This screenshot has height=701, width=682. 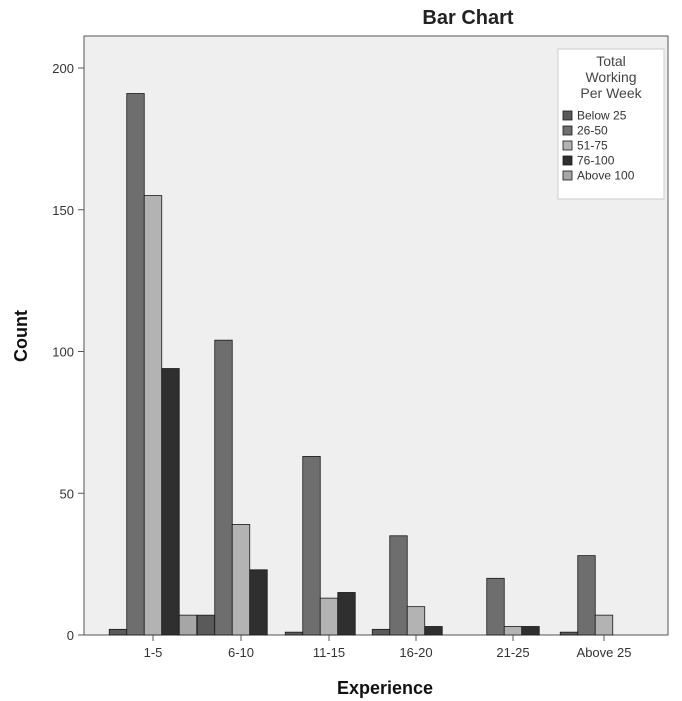 I want to click on y-tick-label: 150, so click(x=63, y=210).